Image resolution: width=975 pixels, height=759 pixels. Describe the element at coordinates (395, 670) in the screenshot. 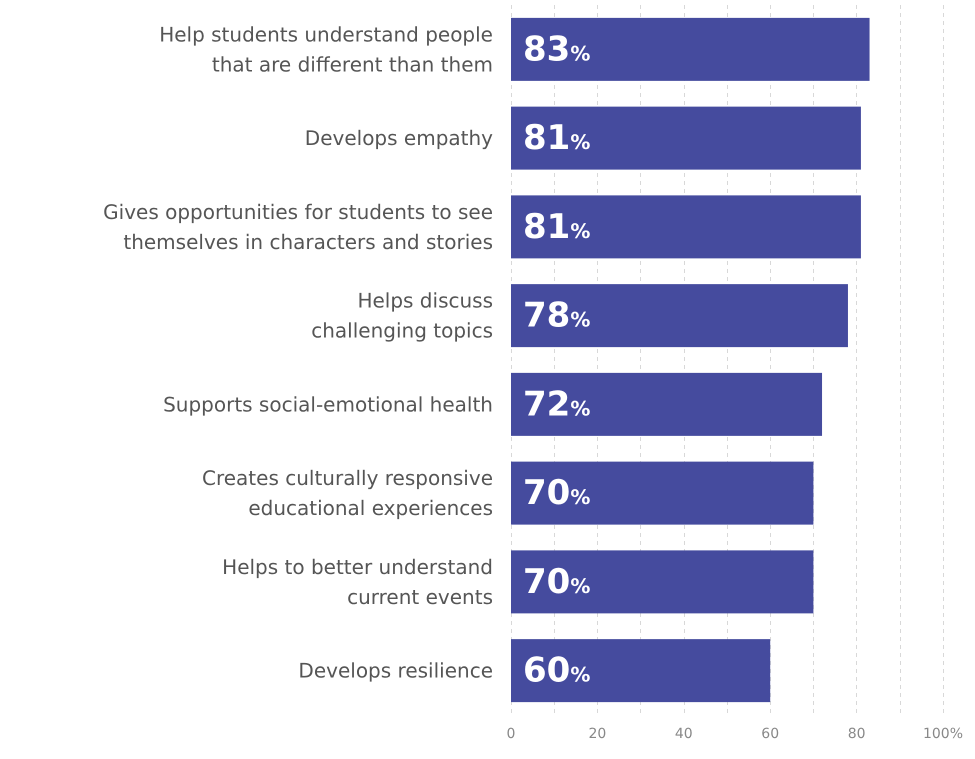

I see `y-tick-label: Develops resilience` at that location.